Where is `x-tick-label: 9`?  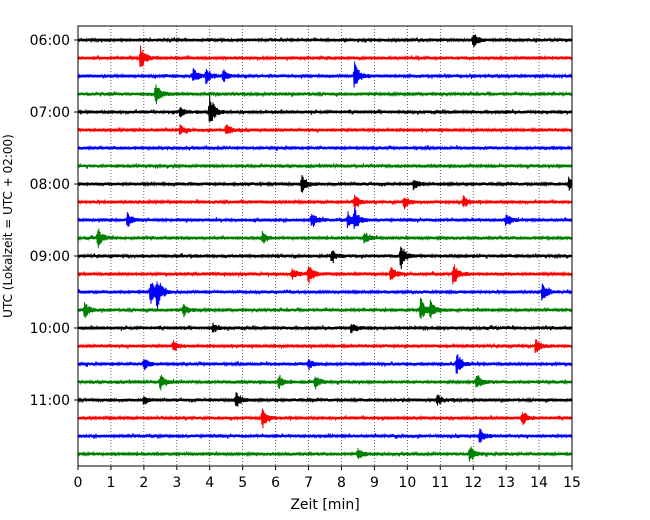 x-tick-label: 9 is located at coordinates (374, 483).